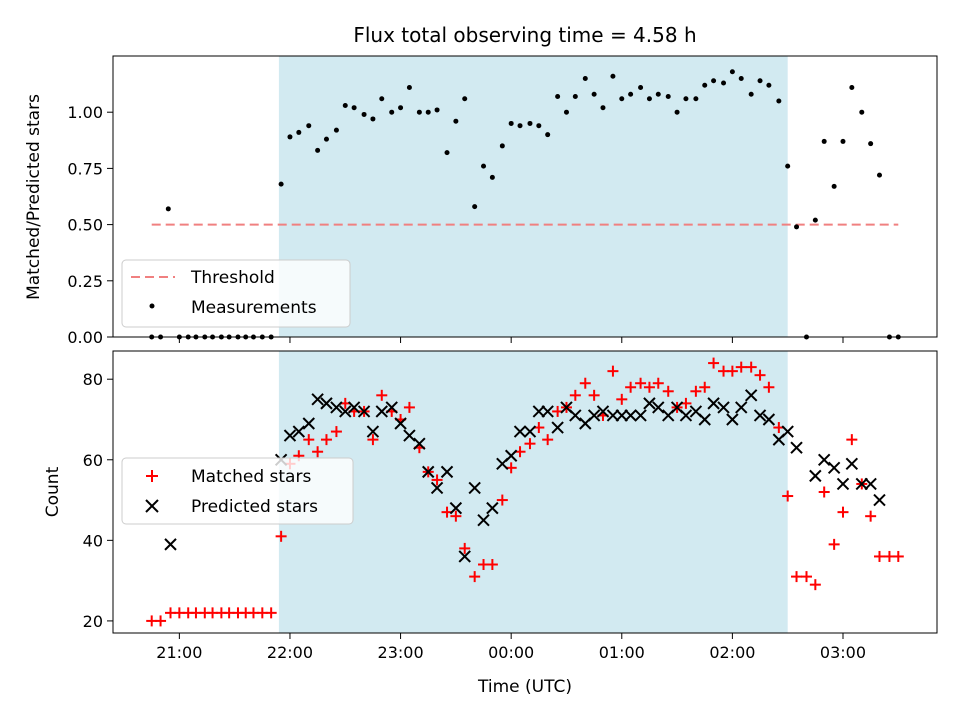 The image size is (960, 720). I want to click on bottom-panel-ylabel: Count, so click(53, 491).